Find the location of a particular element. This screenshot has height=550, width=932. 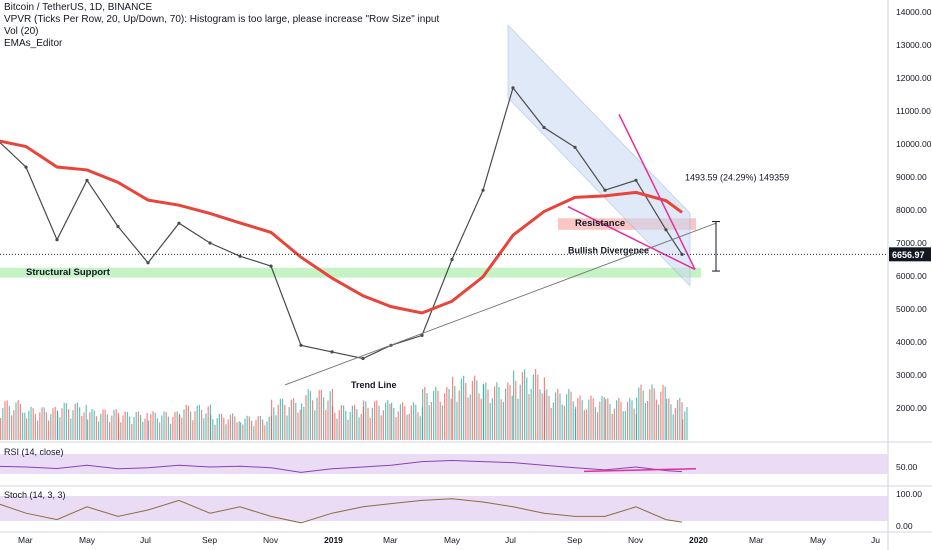

wedge-upper is located at coordinates (657, 191).